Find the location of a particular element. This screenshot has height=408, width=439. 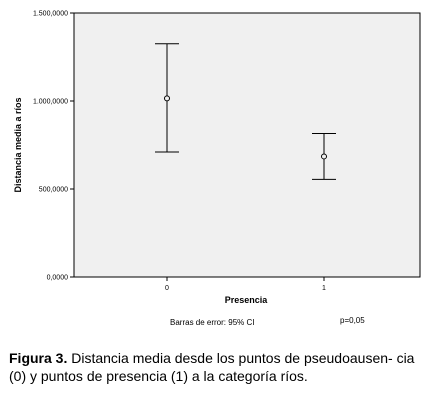

x-tick-label: 0 is located at coordinates (167, 288).